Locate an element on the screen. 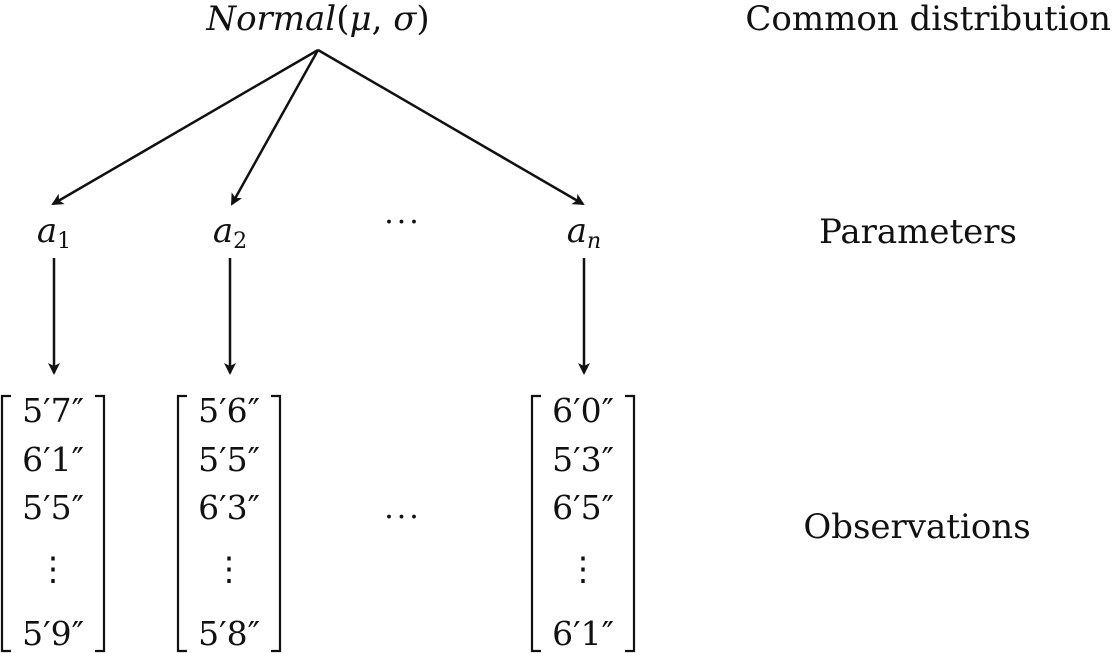  observation-value: 6′0″ is located at coordinates (583, 410).